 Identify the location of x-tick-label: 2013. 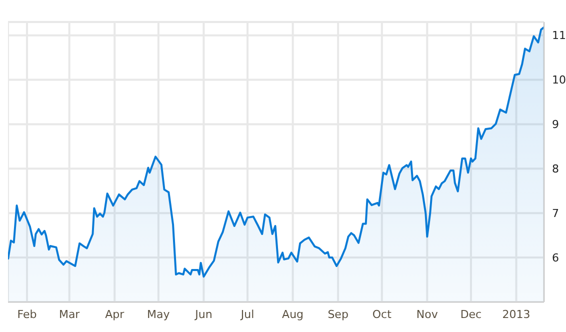
(516, 314).